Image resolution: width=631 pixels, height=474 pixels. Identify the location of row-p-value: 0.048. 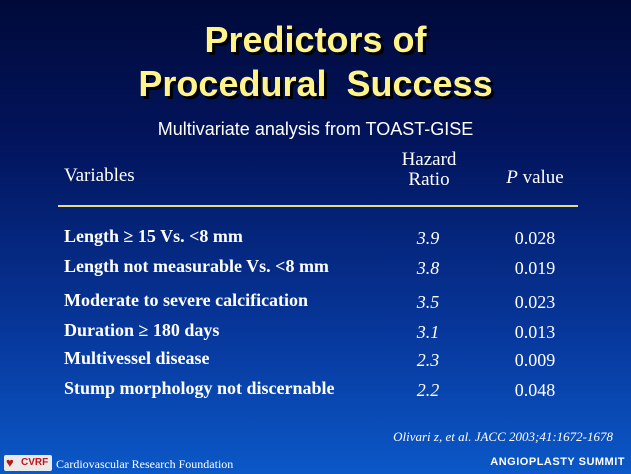
(535, 390).